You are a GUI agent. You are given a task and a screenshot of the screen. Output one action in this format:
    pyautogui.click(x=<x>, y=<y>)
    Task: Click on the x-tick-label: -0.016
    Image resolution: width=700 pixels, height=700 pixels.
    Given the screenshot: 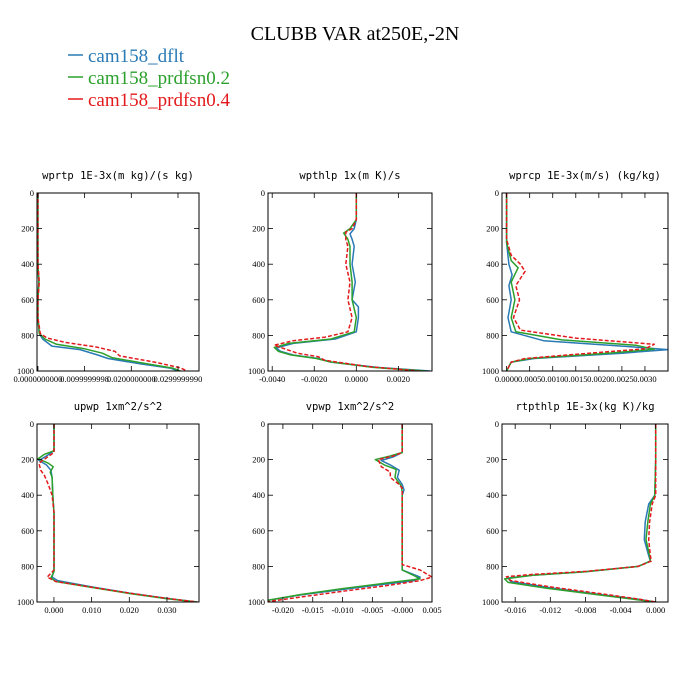 What is the action you would take?
    pyautogui.click(x=515, y=610)
    